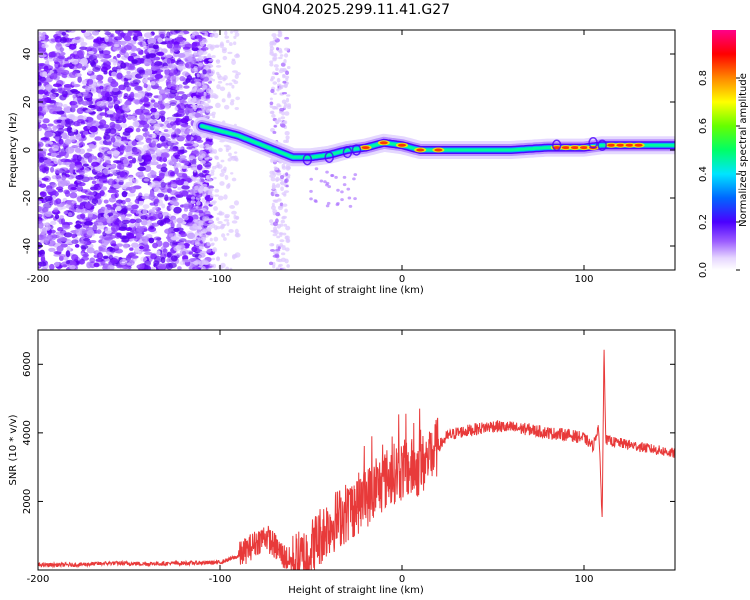 The image size is (750, 600). What do you see at coordinates (347, 152) in the screenshot?
I see `ridge-blip` at bounding box center [347, 152].